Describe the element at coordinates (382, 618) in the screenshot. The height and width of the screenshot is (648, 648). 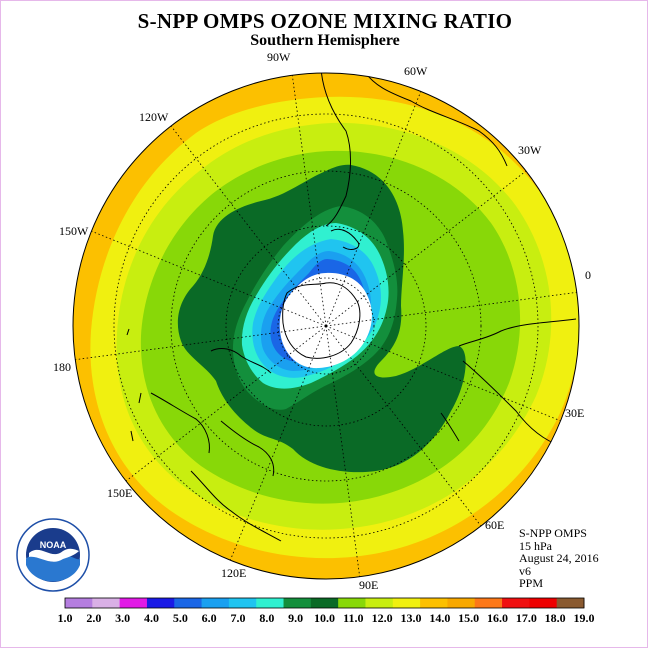
I see `colorbar-tick-label: 12.0` at that location.